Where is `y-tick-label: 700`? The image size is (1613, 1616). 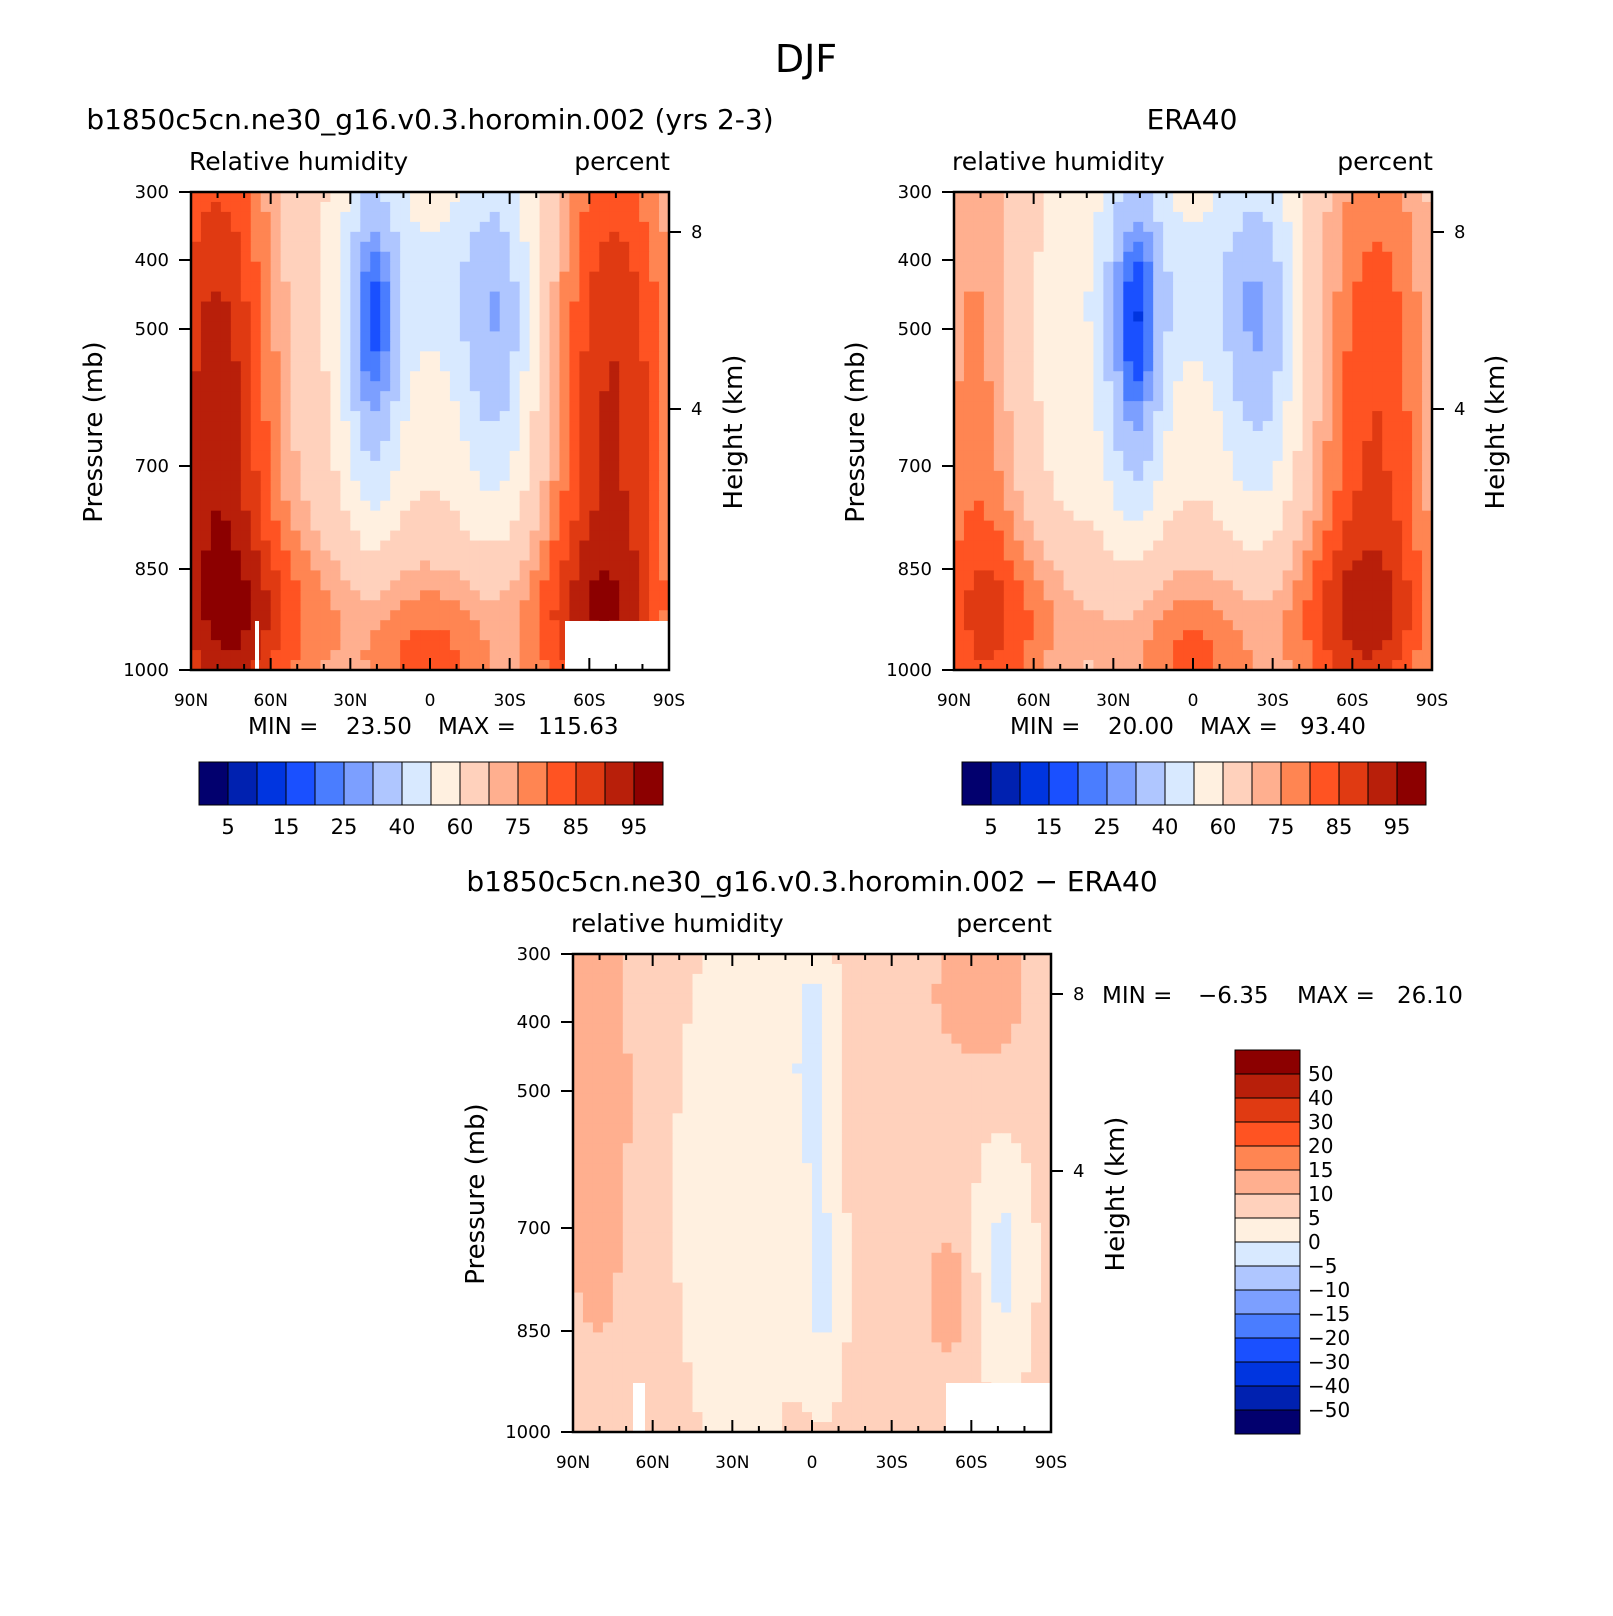 y-tick-label: 700 is located at coordinates (915, 466).